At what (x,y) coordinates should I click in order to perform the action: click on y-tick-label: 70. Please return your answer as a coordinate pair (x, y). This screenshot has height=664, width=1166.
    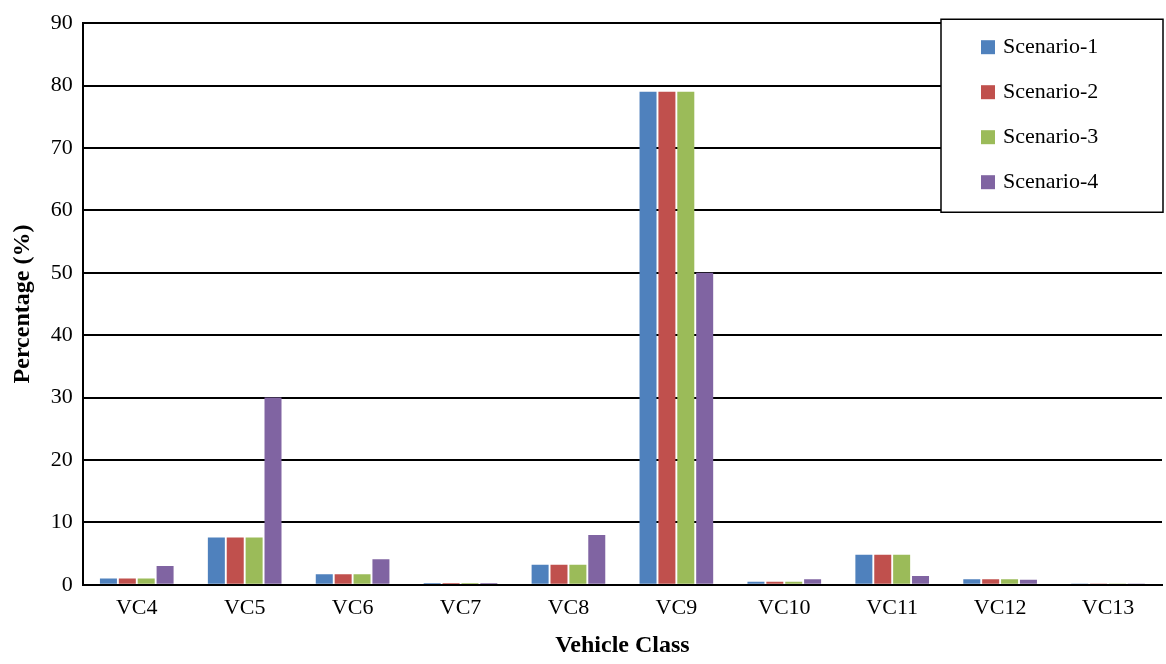
    Looking at the image, I should click on (61, 146).